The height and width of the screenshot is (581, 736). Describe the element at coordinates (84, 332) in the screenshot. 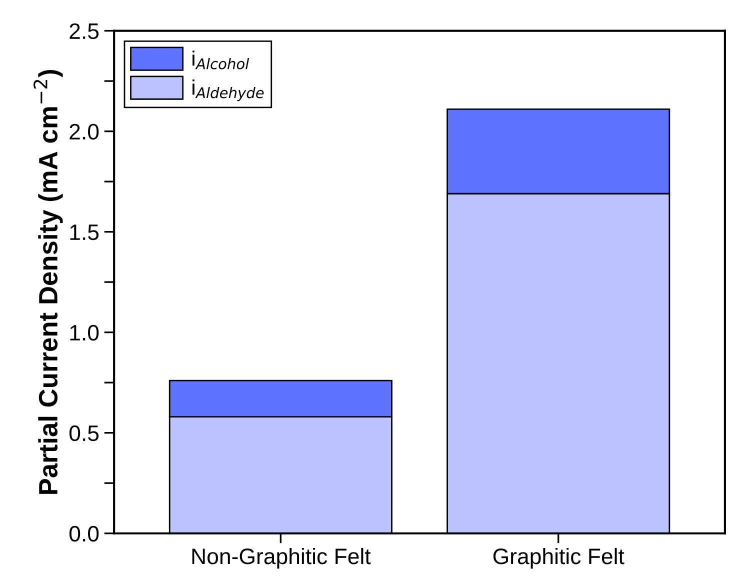

I see `y-tick-label: 1.0` at that location.